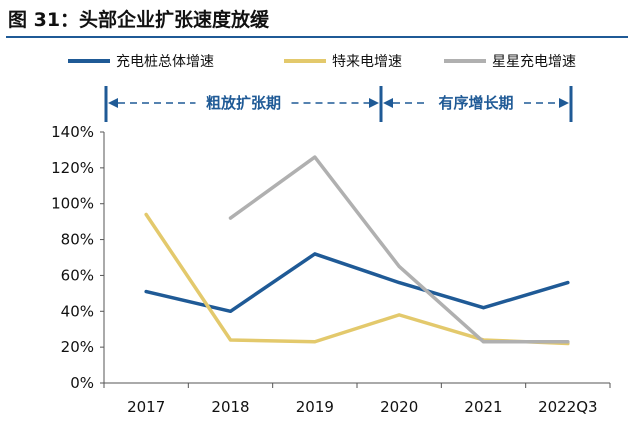 The image size is (634, 432). What do you see at coordinates (82, 383) in the screenshot?
I see `y-tick-label-0: 0%` at bounding box center [82, 383].